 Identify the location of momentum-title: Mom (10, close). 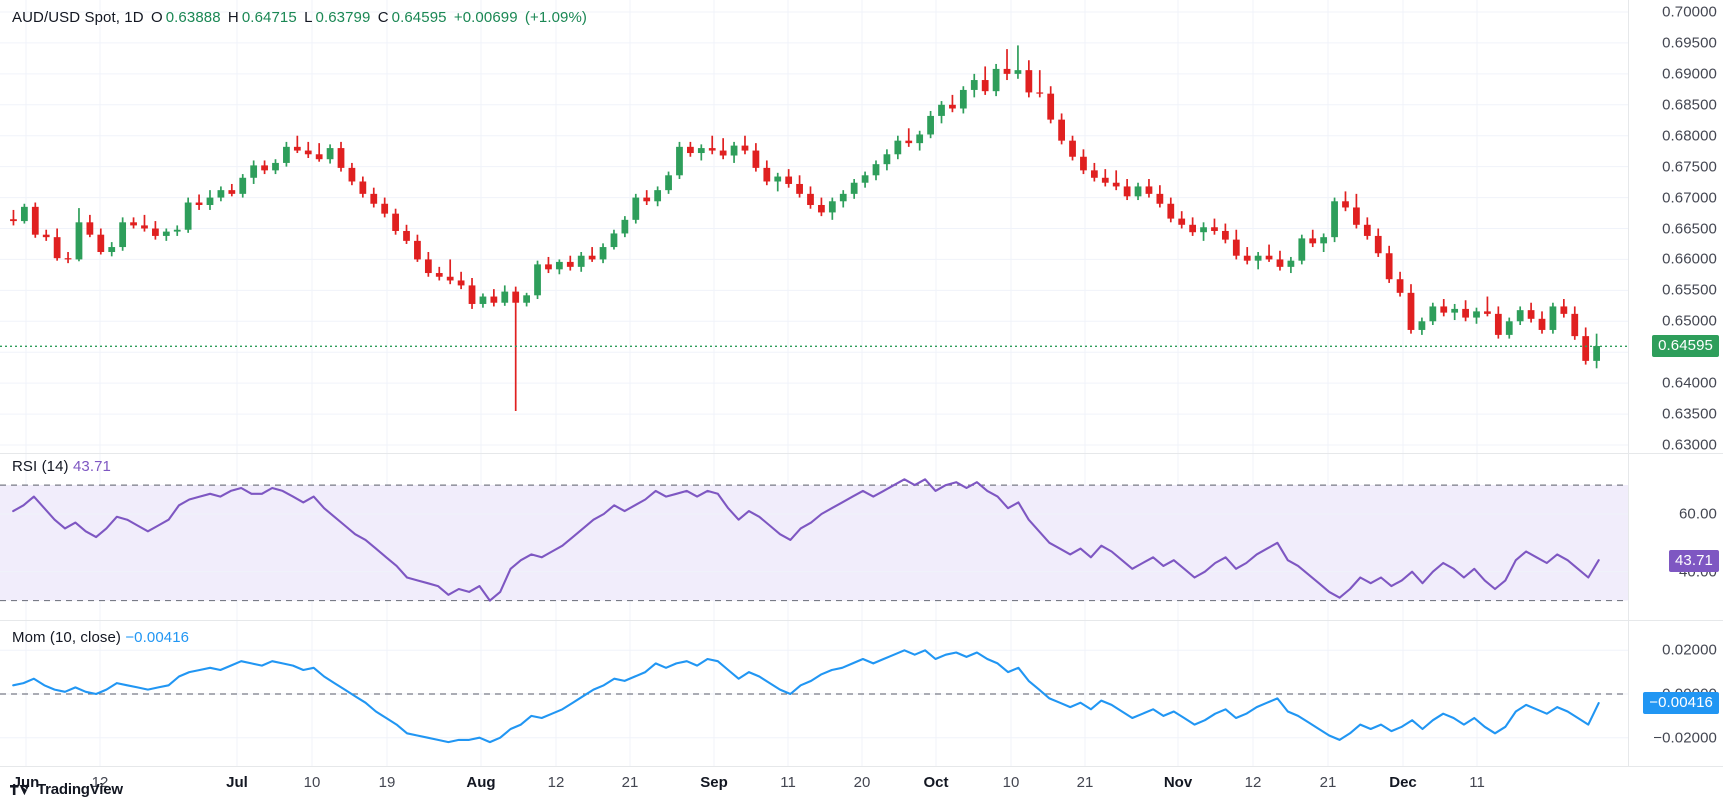
(67, 637).